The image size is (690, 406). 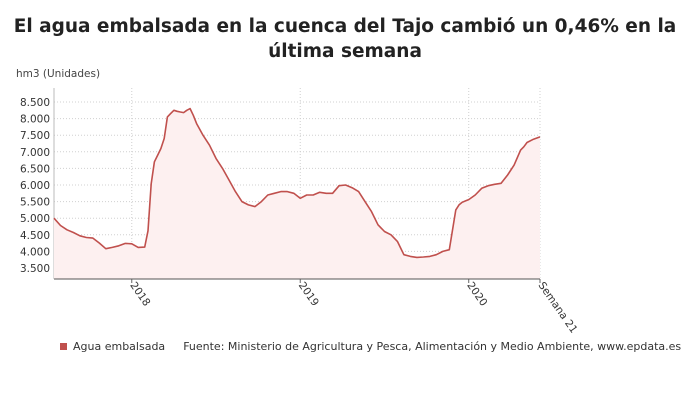 I want to click on y-tick-label: 5.500, so click(x=35, y=203).